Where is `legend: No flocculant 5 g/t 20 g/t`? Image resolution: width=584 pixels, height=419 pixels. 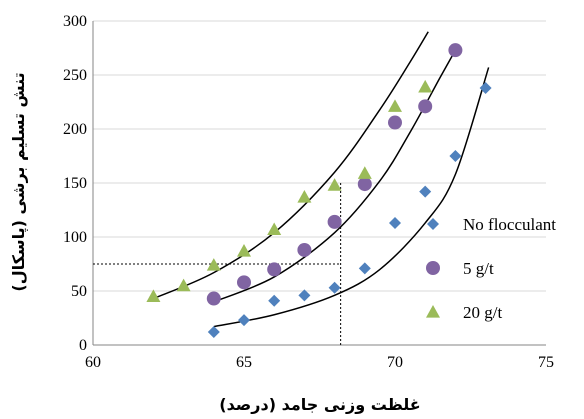
legend: No flocculant 5 g/t 20 g/t is located at coordinates (491, 268).